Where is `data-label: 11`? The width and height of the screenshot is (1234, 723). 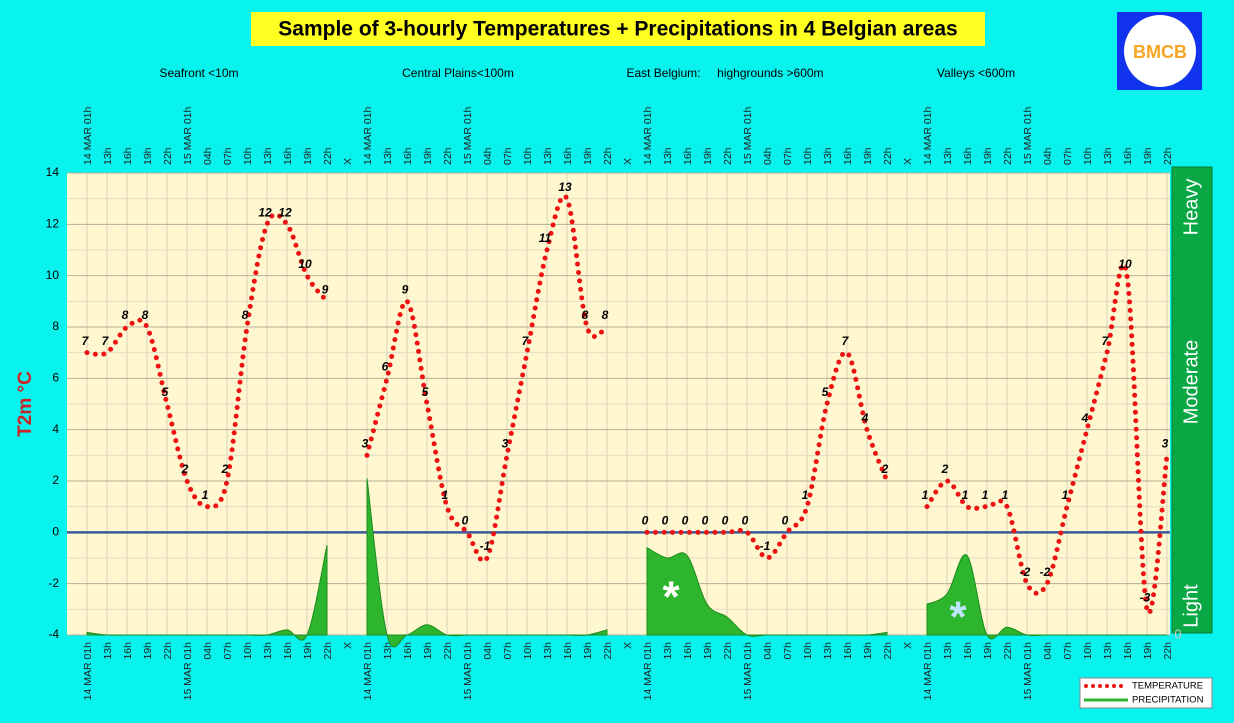 data-label: 11 is located at coordinates (545, 238).